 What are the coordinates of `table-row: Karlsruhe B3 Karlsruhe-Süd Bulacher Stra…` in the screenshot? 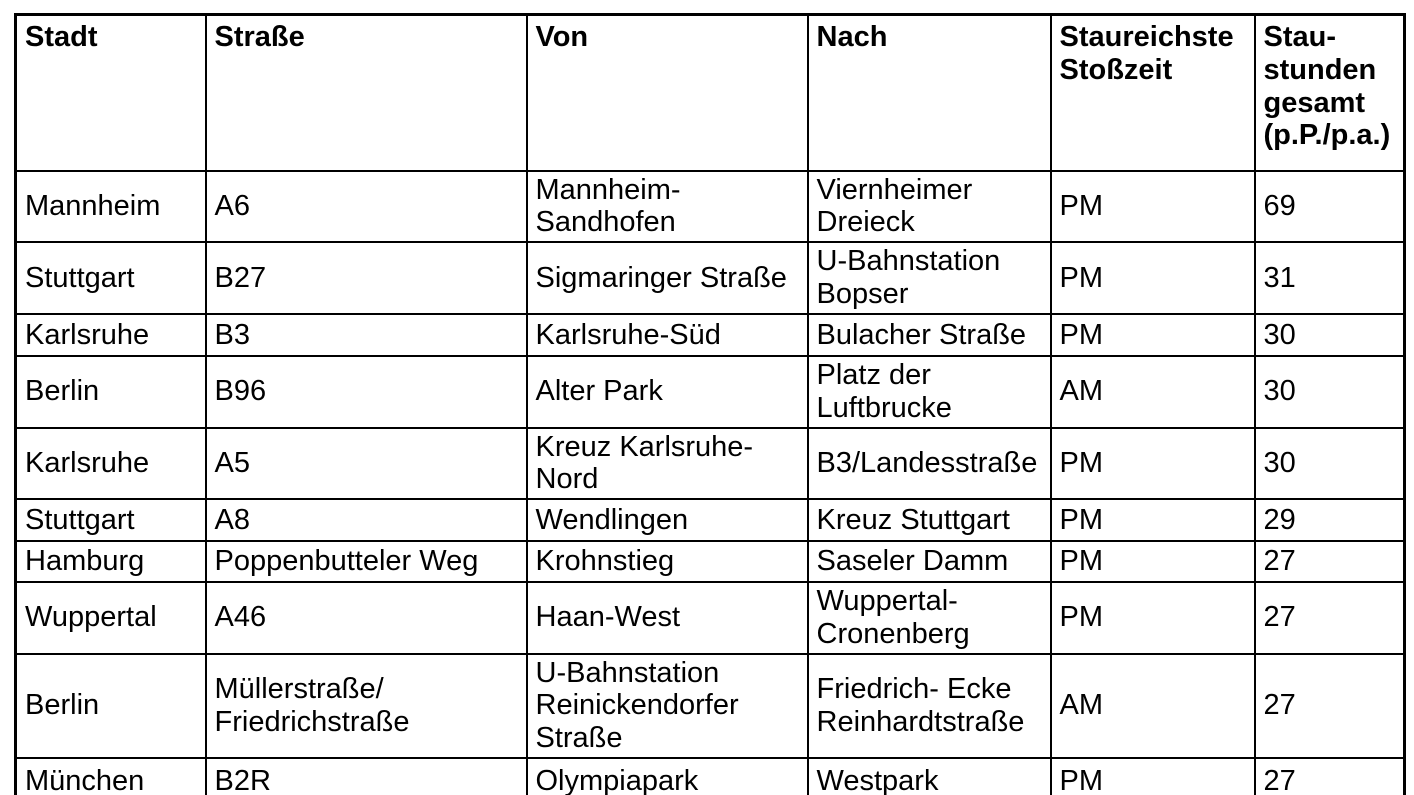 It's located at (710, 335).